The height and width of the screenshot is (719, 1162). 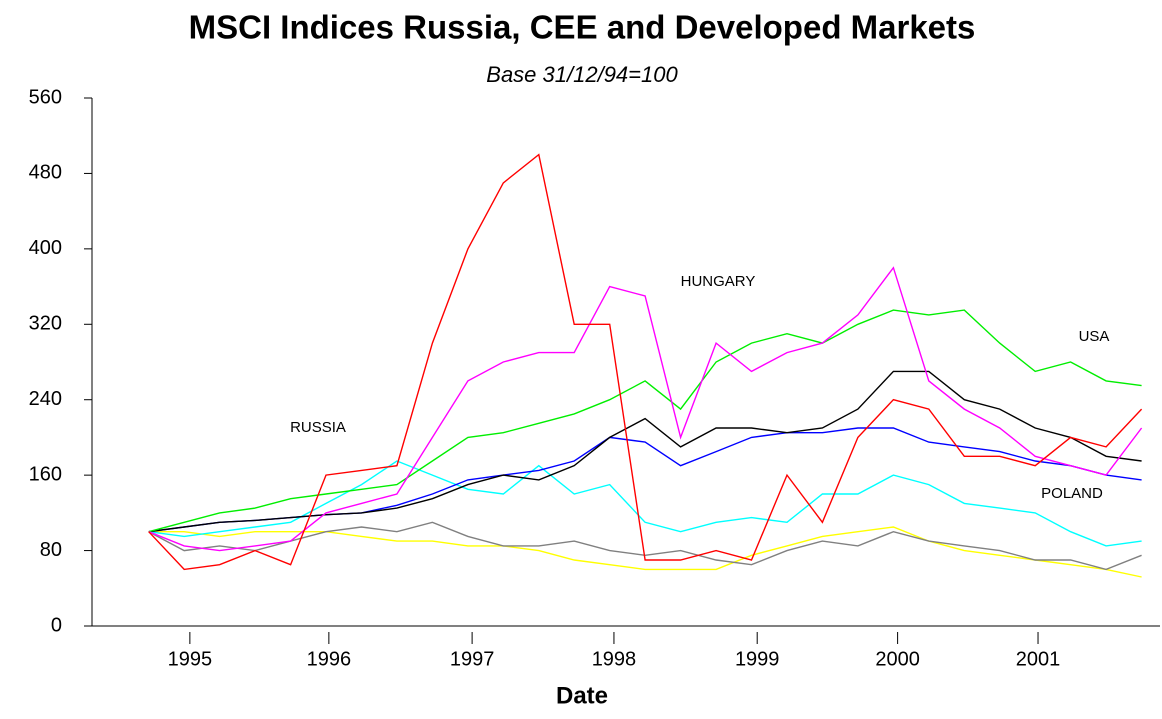 I want to click on x-tick-label: 2001, so click(x=1038, y=659).